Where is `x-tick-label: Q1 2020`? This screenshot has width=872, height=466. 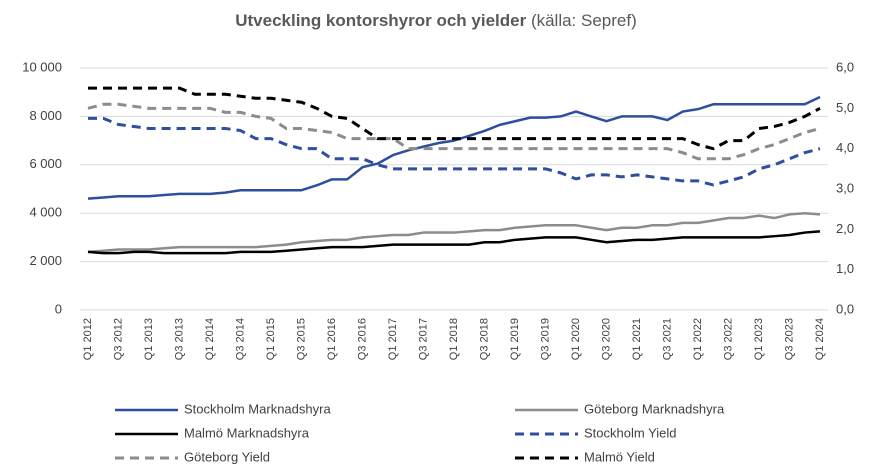 x-tick-label: Q1 2020 is located at coordinates (576, 339).